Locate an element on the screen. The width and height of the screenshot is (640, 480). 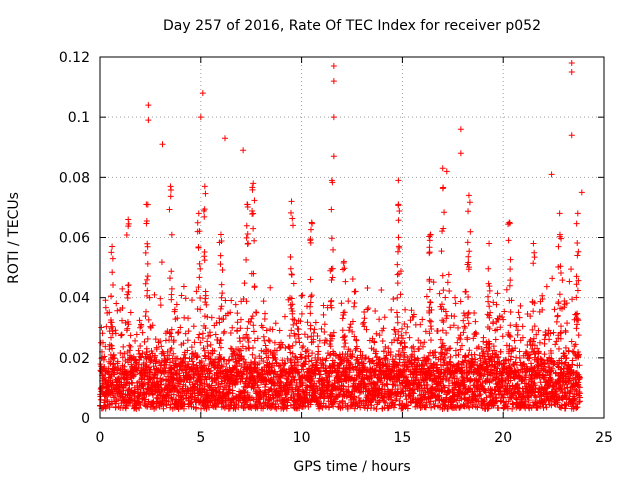
x-tick-label: 20 is located at coordinates (503, 438).